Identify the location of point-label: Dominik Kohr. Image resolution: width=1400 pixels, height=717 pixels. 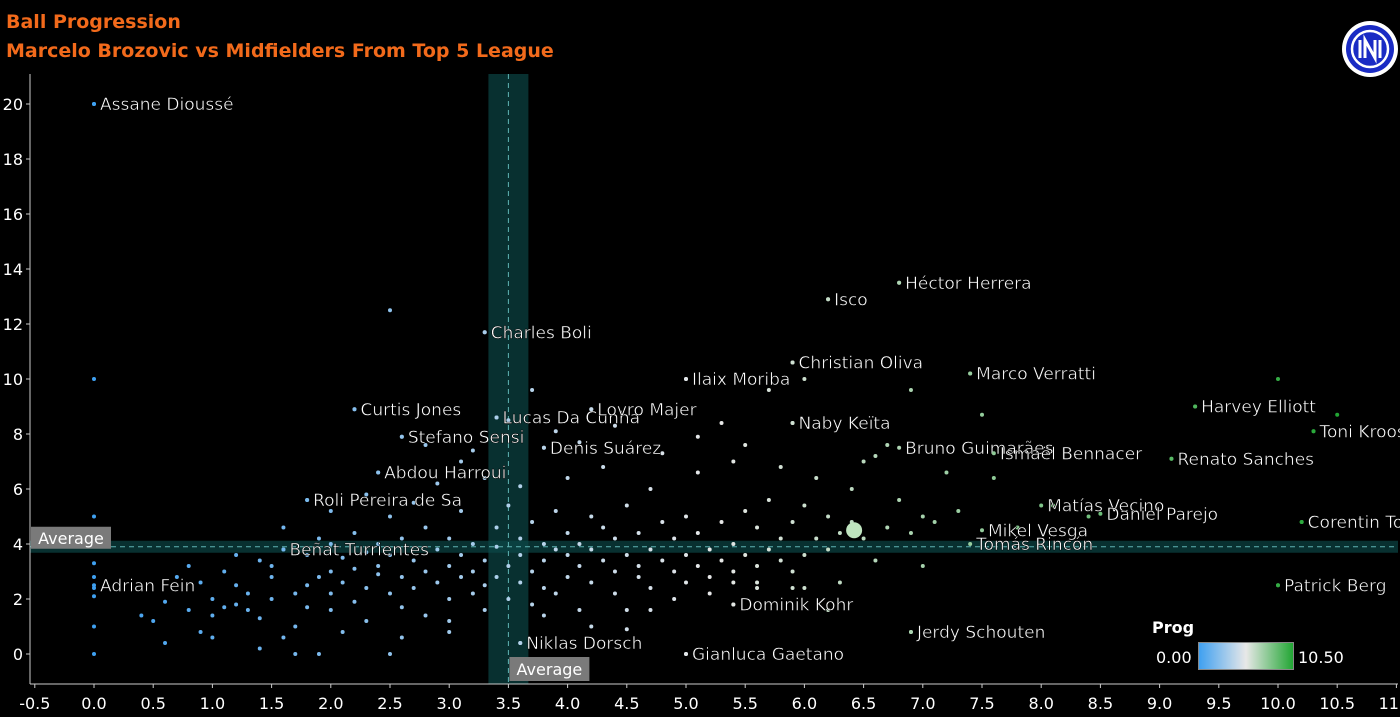
(796, 606).